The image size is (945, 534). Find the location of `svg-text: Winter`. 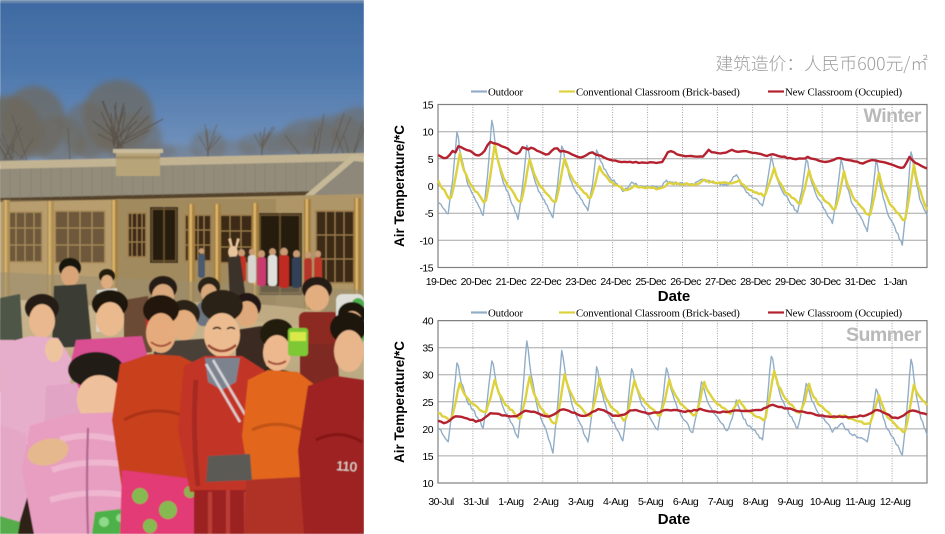

svg-text: Winter is located at coordinates (893, 116).